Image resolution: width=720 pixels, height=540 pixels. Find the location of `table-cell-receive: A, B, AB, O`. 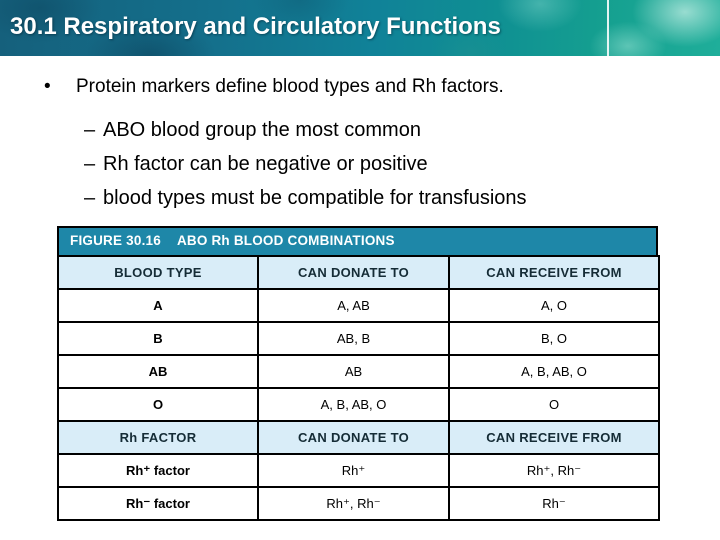

table-cell-receive: A, B, AB, O is located at coordinates (554, 371).